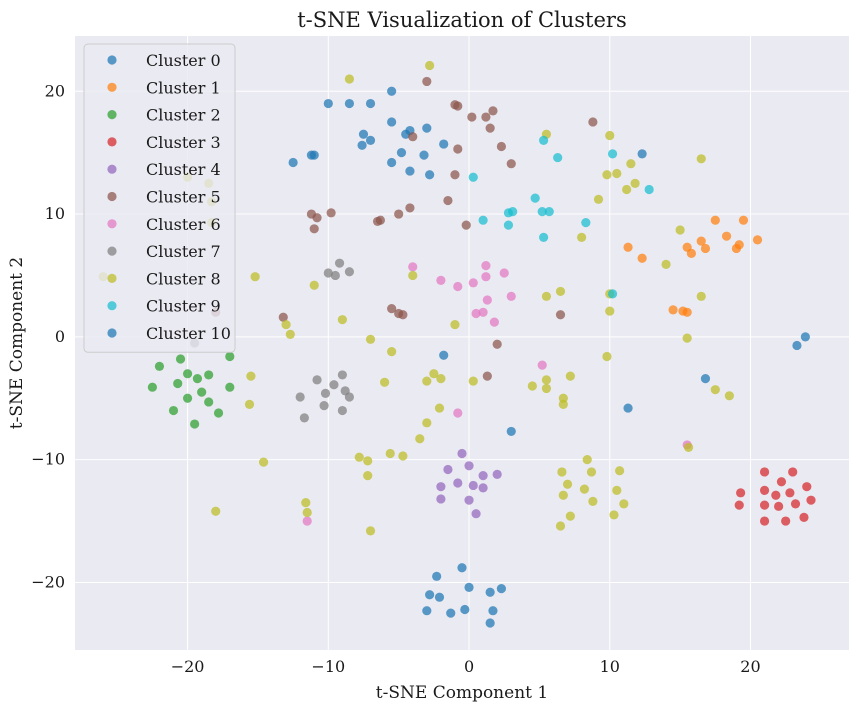  What do you see at coordinates (183, 169) in the screenshot?
I see `legend-label: Cluster 4` at bounding box center [183, 169].